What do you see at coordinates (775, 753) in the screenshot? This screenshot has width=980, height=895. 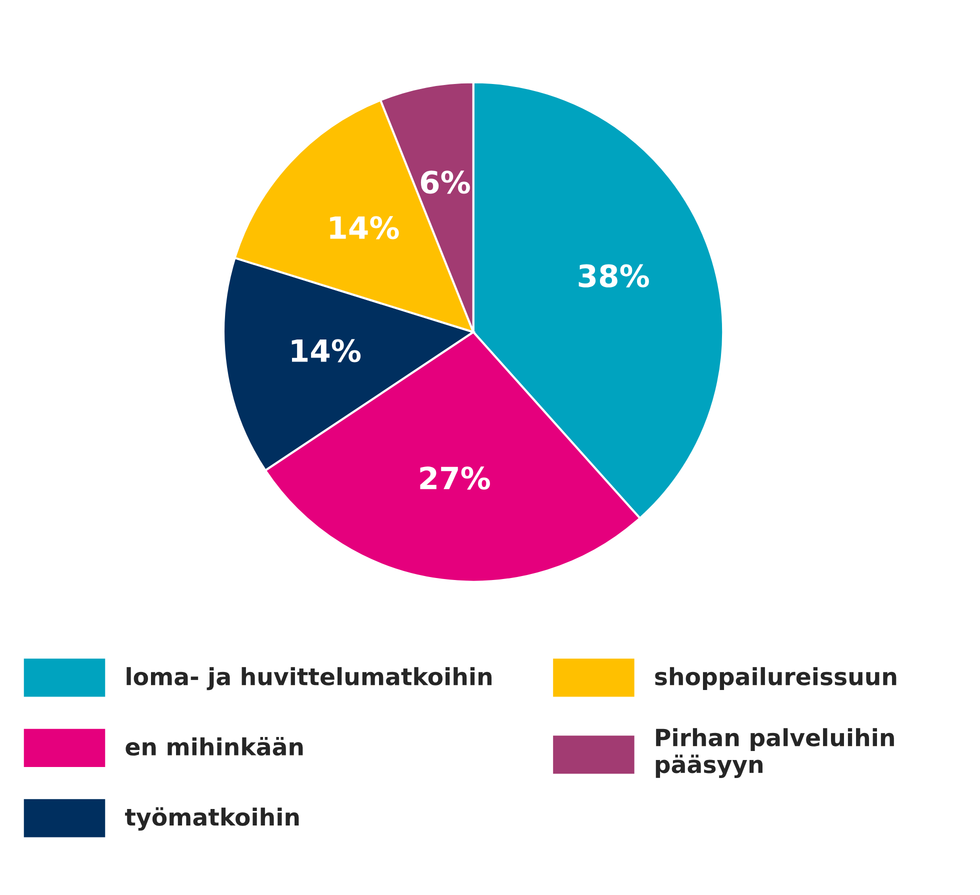 I see `legend-label: Pirhan palveluihin pääsyyn` at bounding box center [775, 753].